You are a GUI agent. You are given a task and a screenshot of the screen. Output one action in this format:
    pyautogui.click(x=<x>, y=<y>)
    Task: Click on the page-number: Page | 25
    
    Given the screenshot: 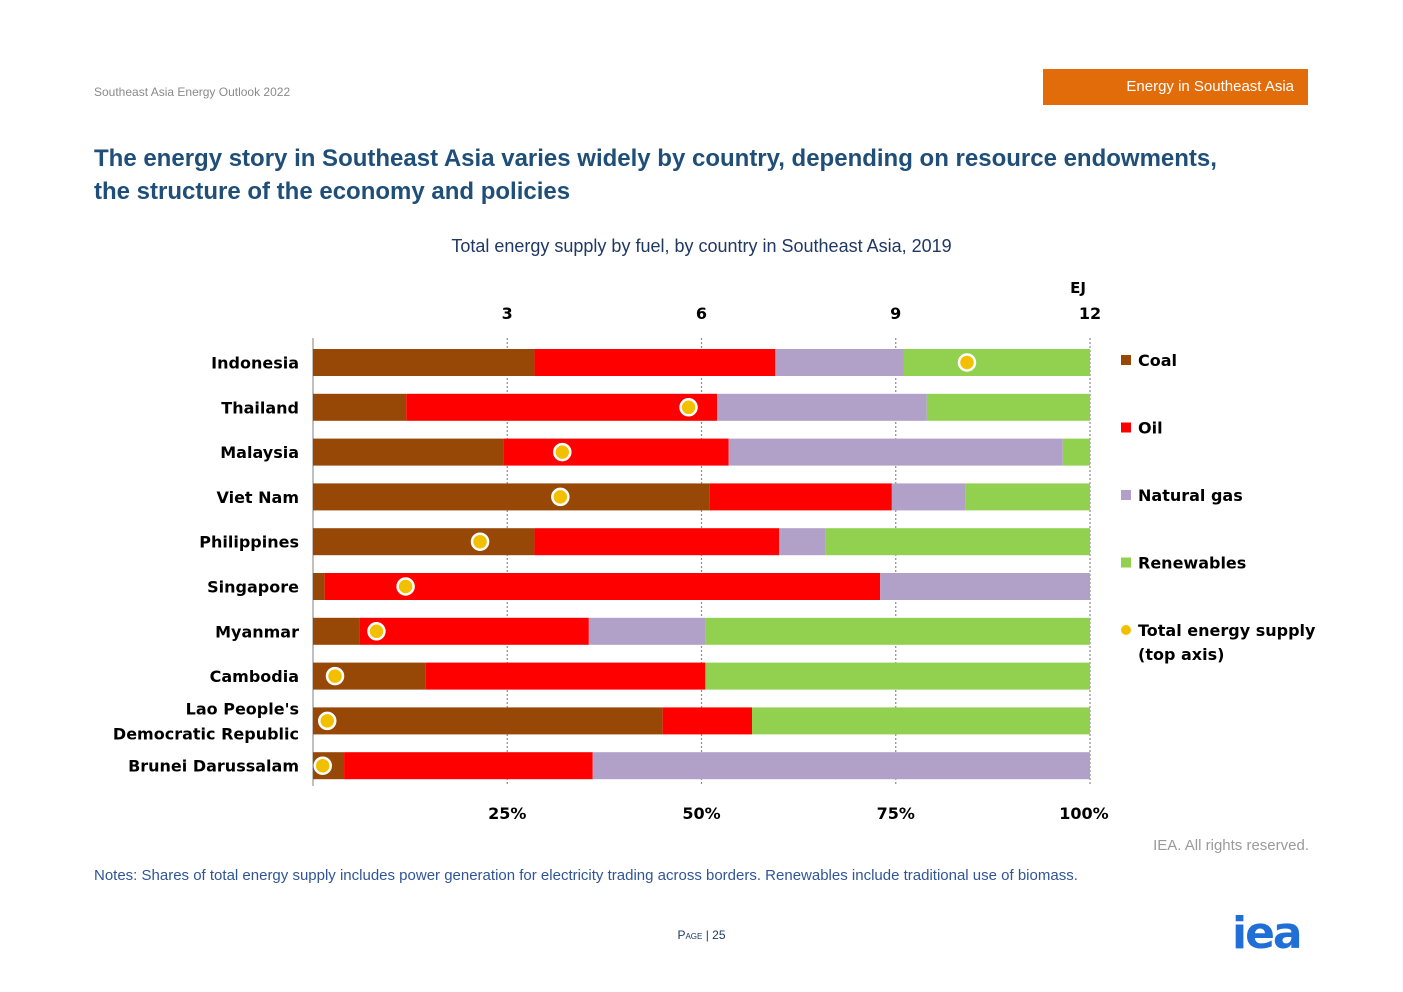 What is the action you would take?
    pyautogui.click(x=701, y=935)
    